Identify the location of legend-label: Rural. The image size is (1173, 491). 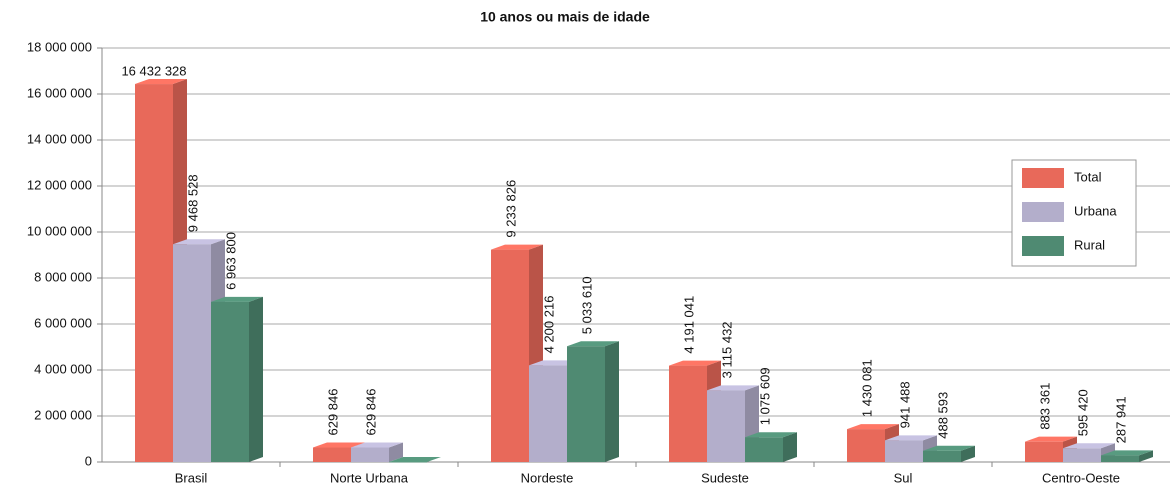
(1089, 244).